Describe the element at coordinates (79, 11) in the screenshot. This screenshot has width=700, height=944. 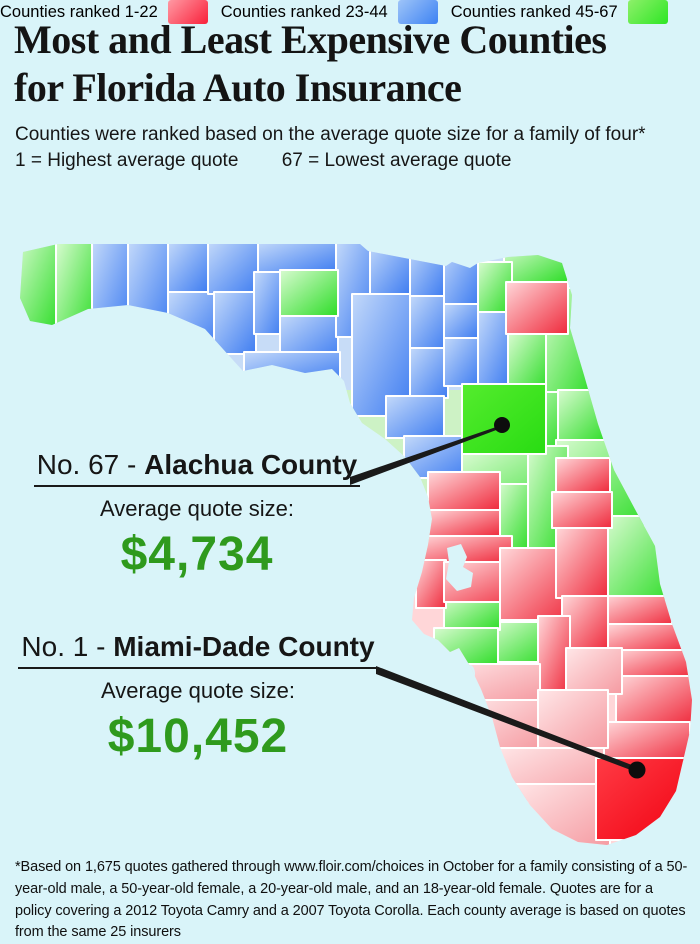
I see `legend-label-rank-1-22: Counties ranked 1-22` at that location.